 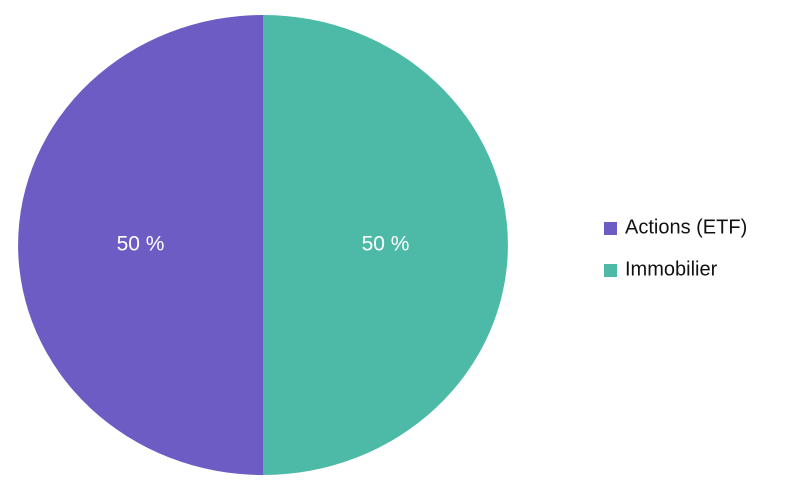 What do you see at coordinates (686, 227) in the screenshot?
I see `legend-label: Actions (ETF)` at bounding box center [686, 227].